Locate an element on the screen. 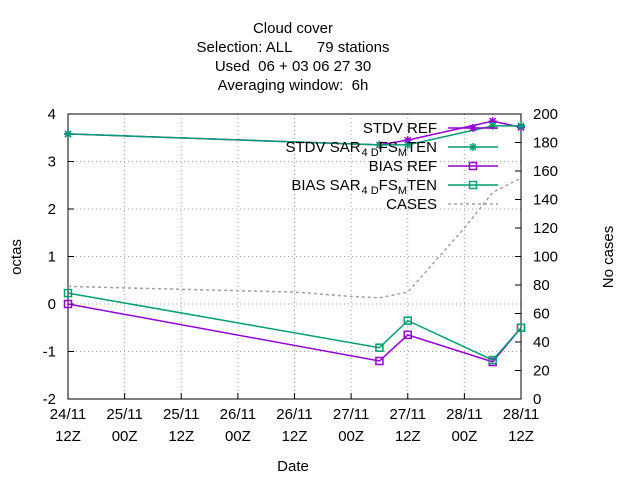 This screenshot has height=480, width=640. legend-label-part: BIAS SAR is located at coordinates (325, 185).